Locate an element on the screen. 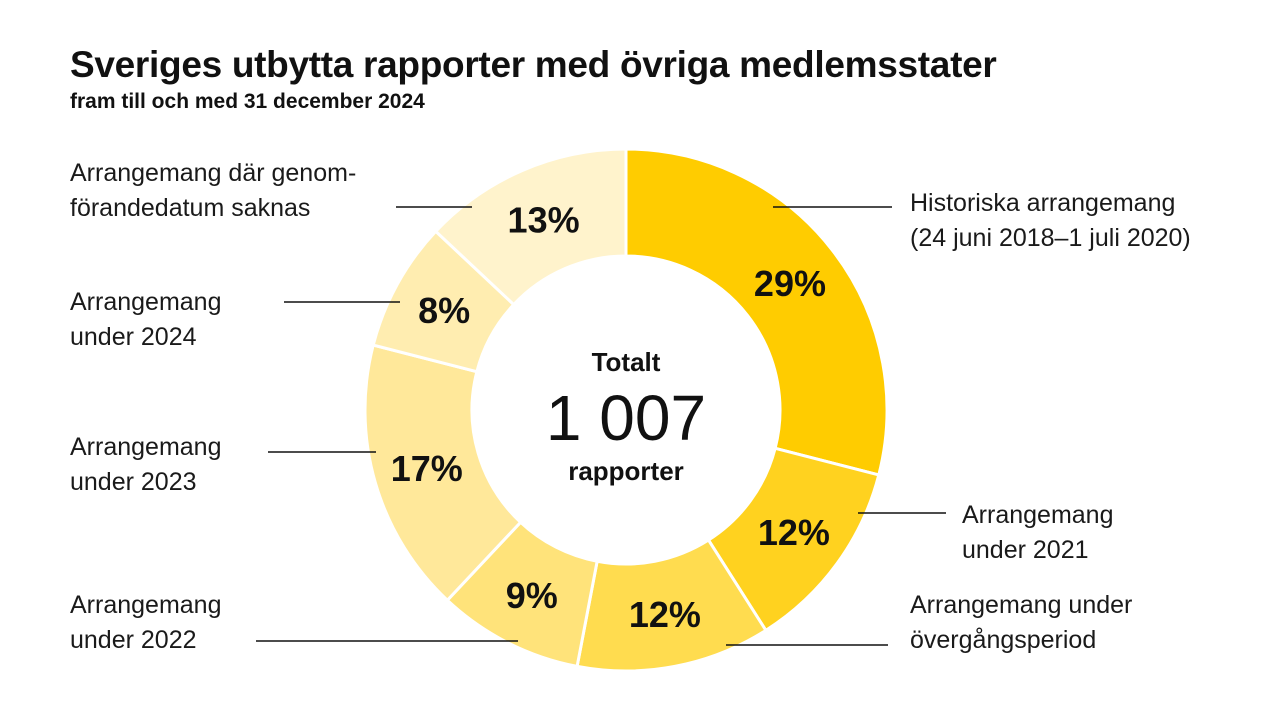  center-total-number: 1 007 is located at coordinates (626, 418).